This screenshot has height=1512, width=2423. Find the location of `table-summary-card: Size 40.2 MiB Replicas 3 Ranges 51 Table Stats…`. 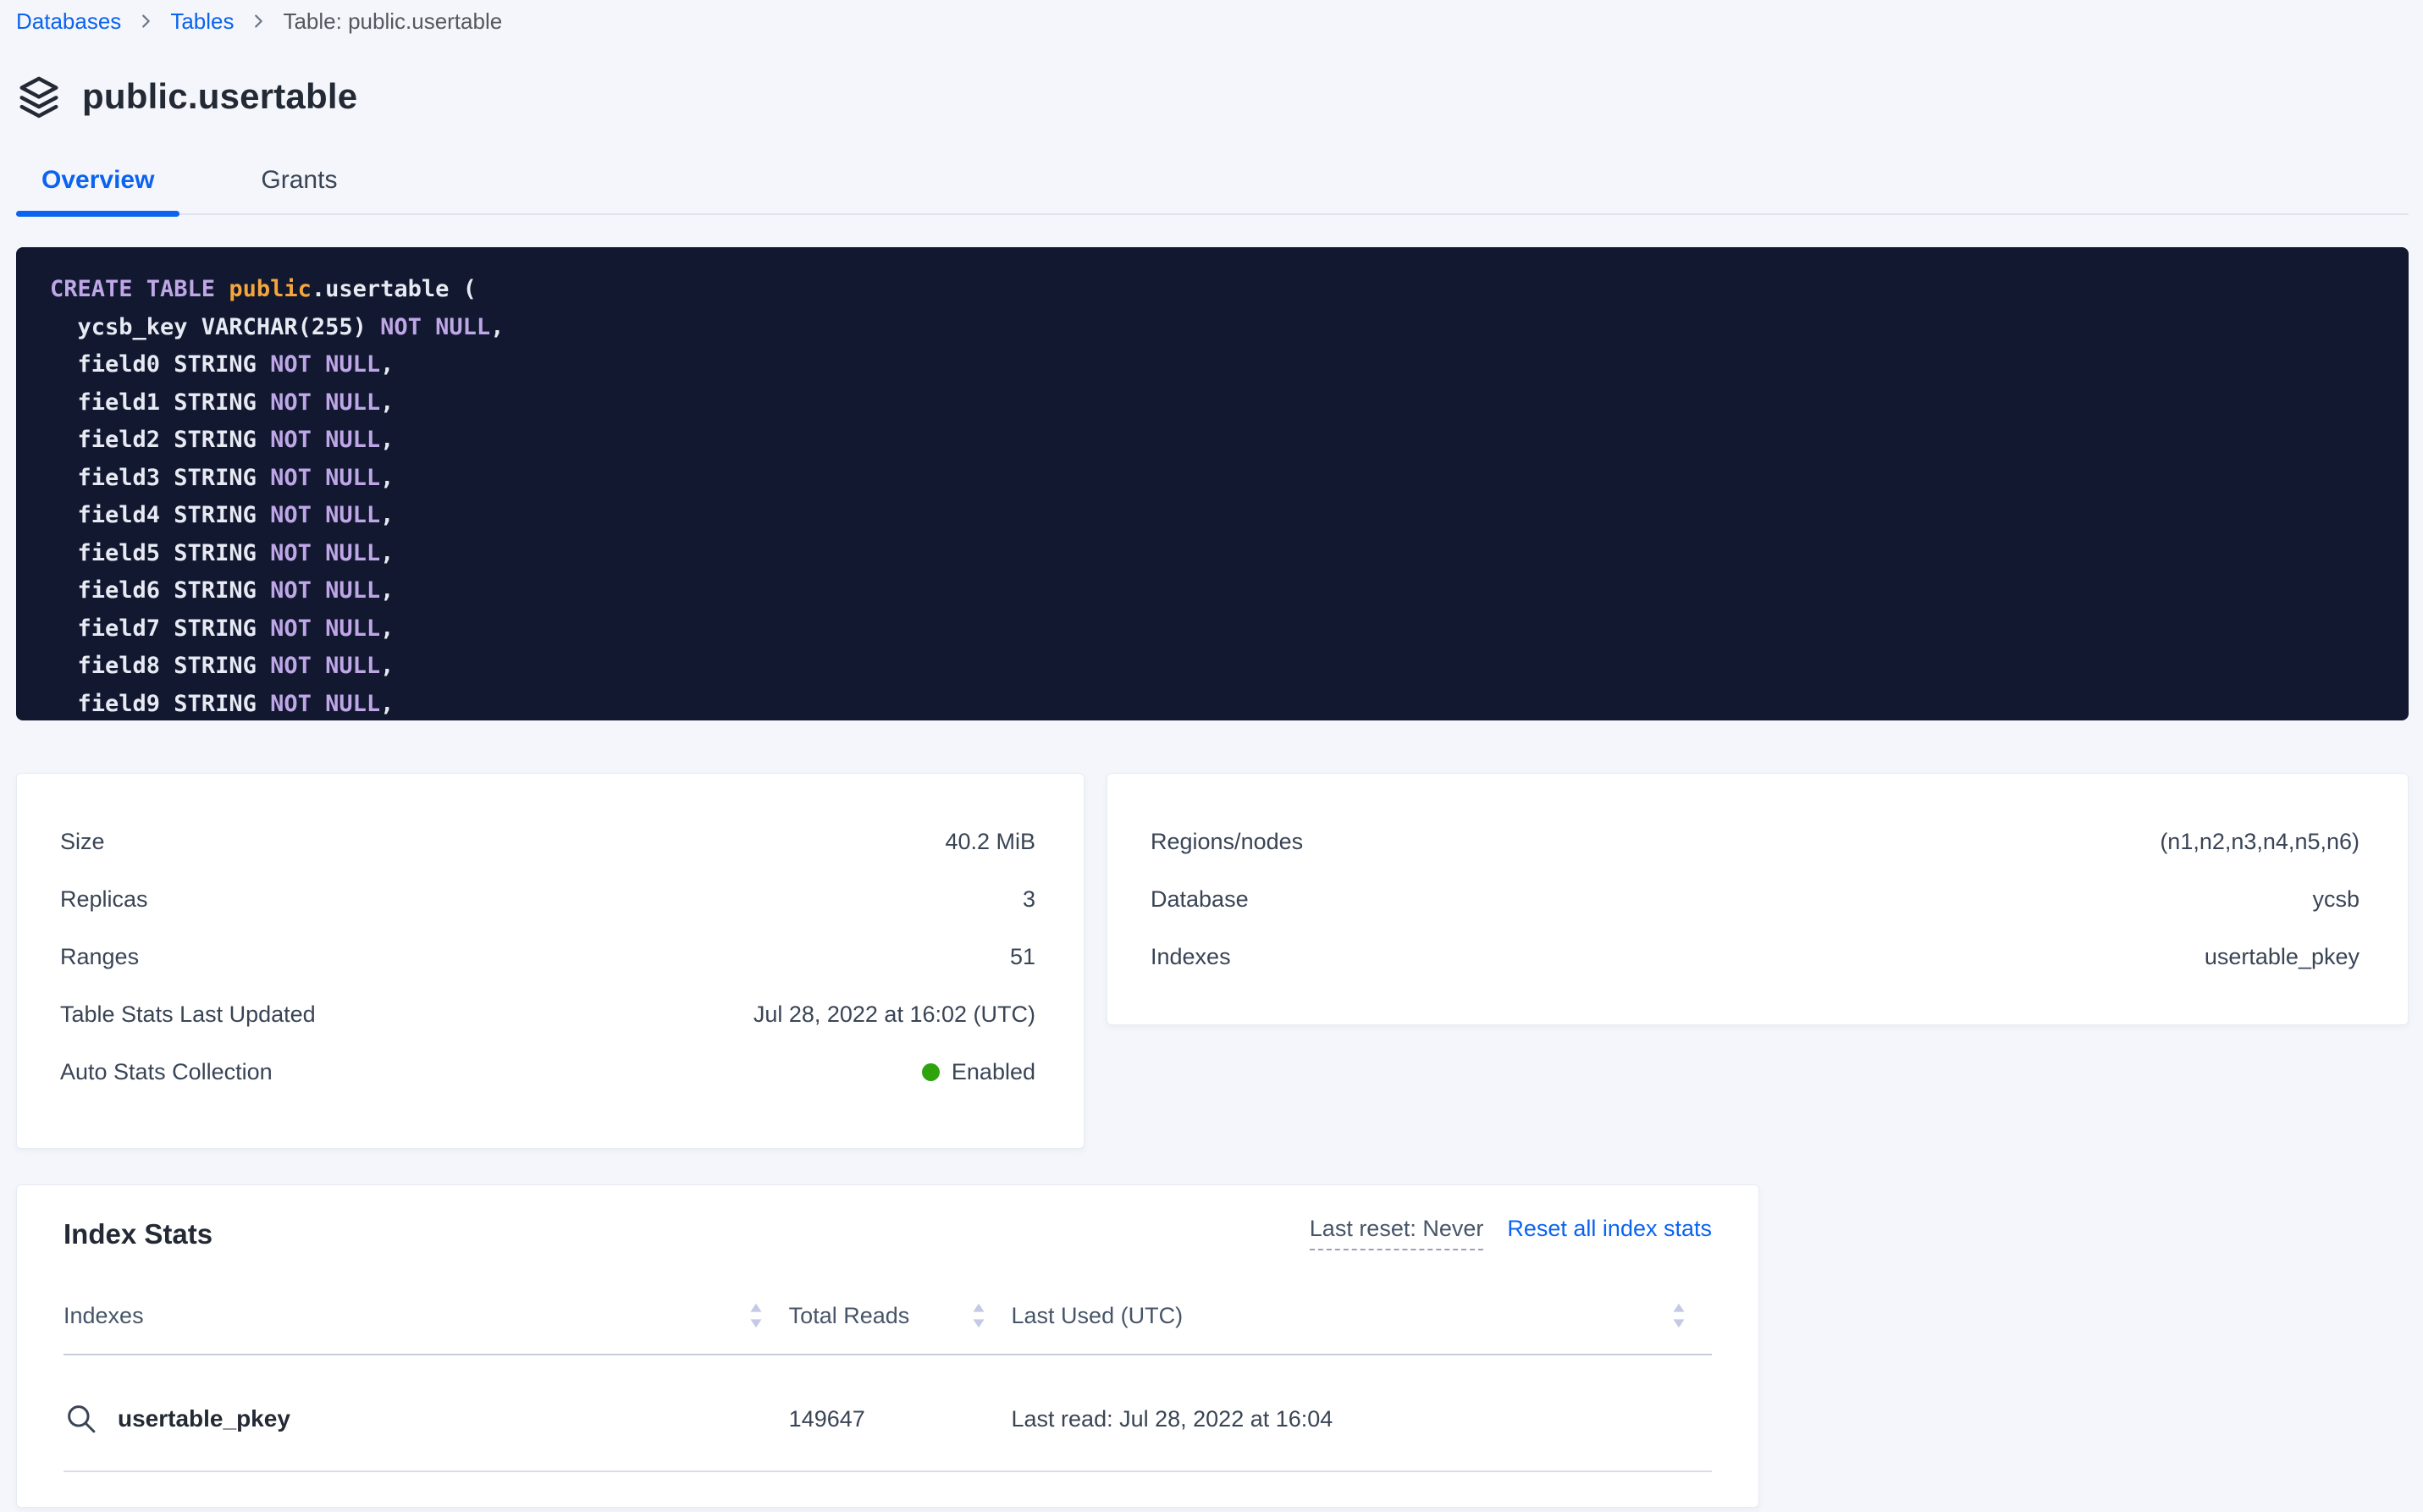

table-summary-card: Size 40.2 MiB Replicas 3 Ranges 51 Table Stats… is located at coordinates (550, 961).